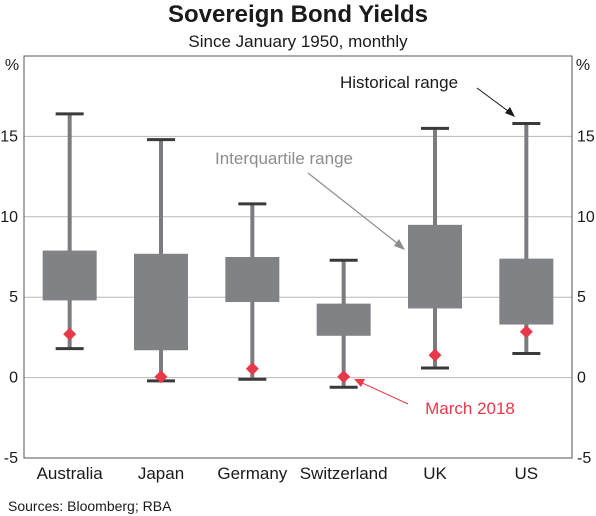 This screenshot has width=596, height=516. I want to click on y-tick-label-left: 0, so click(13, 378).